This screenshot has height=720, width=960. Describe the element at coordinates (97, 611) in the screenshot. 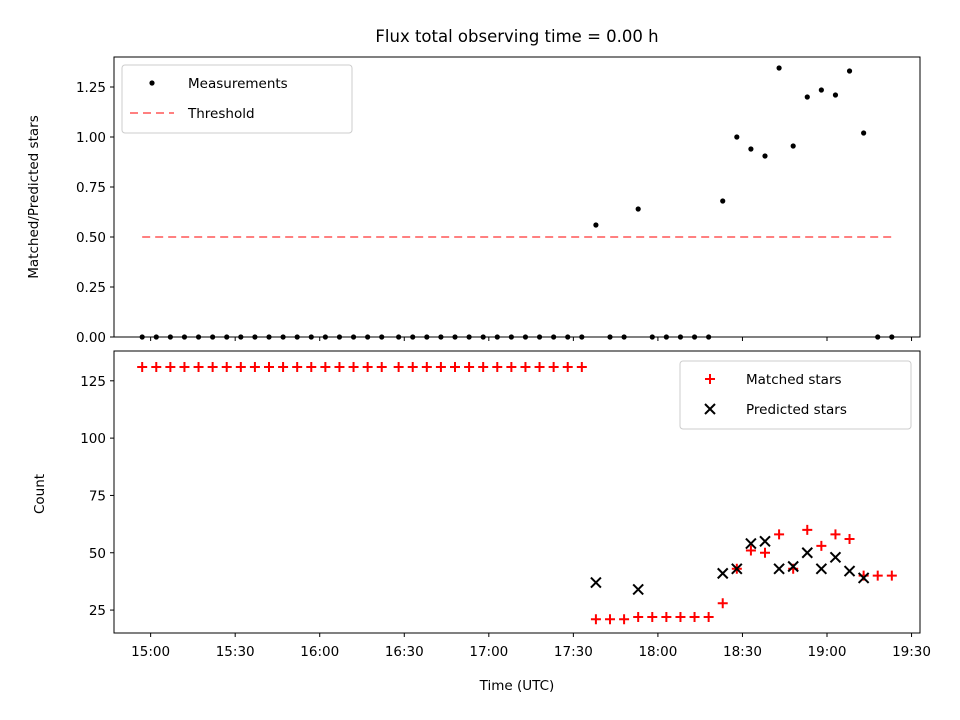

I see `y-tick-label: 25` at that location.